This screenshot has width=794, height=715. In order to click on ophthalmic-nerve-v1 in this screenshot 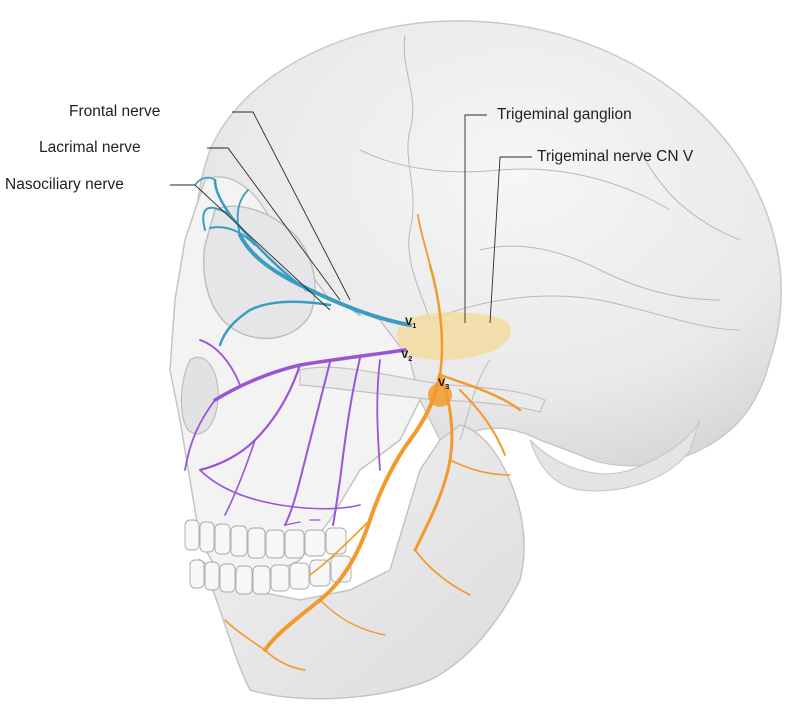, I will do `click(303, 261)`.